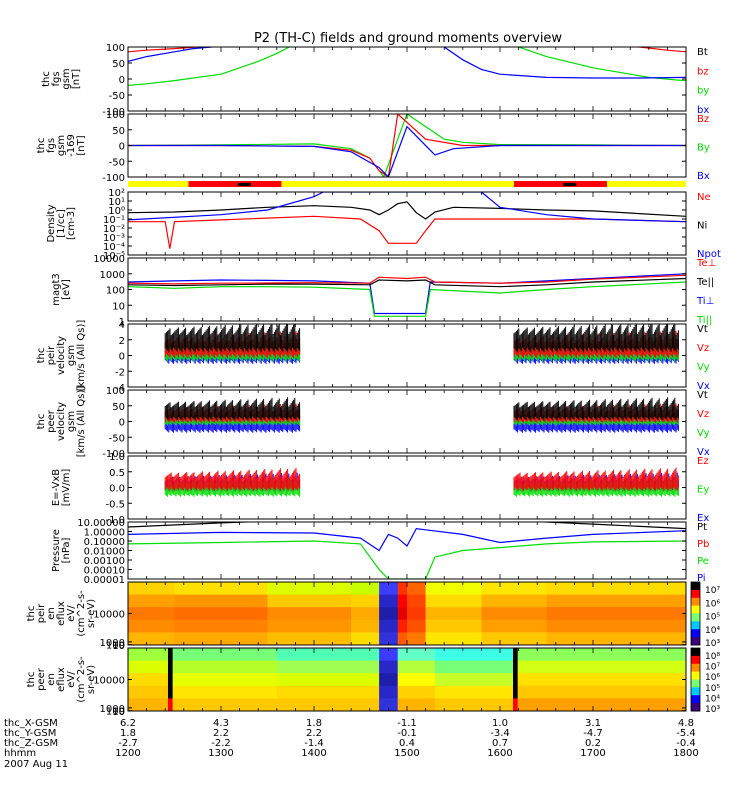  What do you see at coordinates (56, 289) in the screenshot?
I see `y-axis-label-line-magt3-0: magt3` at bounding box center [56, 289].